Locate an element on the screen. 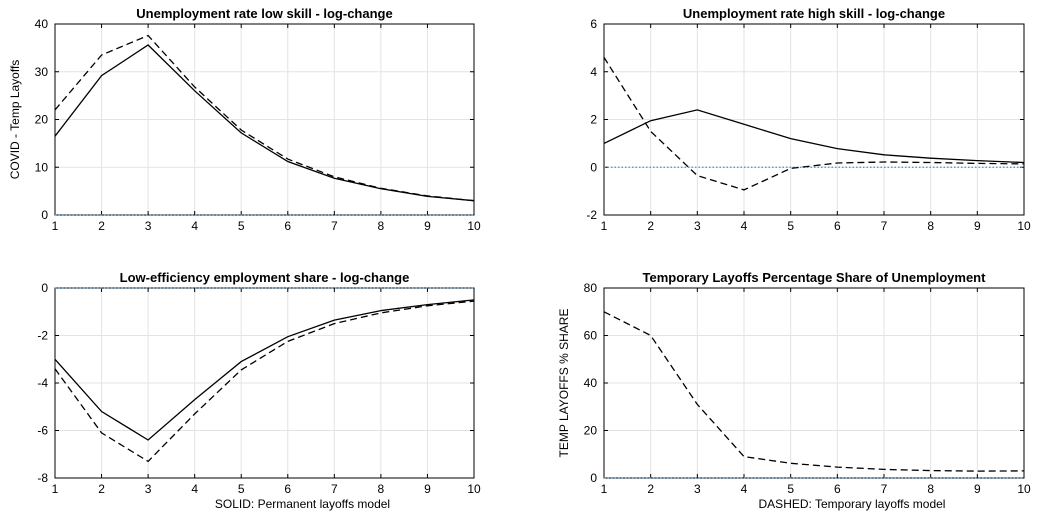 The width and height of the screenshot is (1038, 523). y-axis-label: TEMP LAYOFFS % SHARE is located at coordinates (564, 383).